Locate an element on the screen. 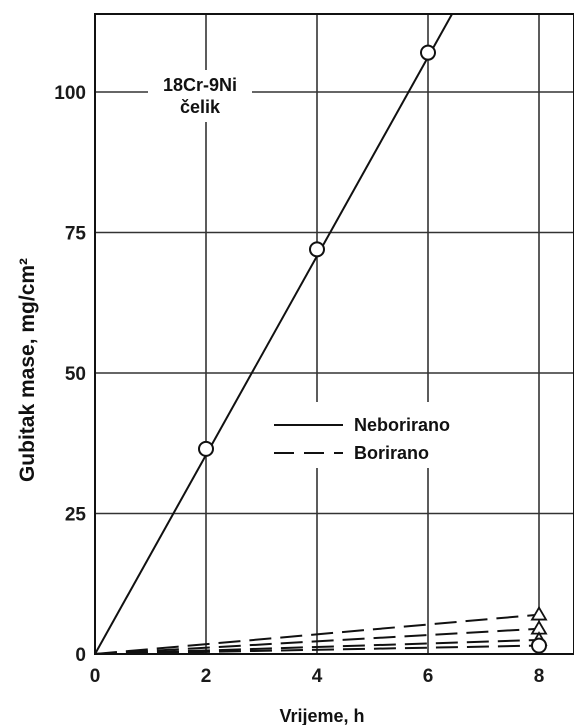 The image size is (574, 725). x-tick-labels: 0 2 4 6 8 is located at coordinates (317, 676).